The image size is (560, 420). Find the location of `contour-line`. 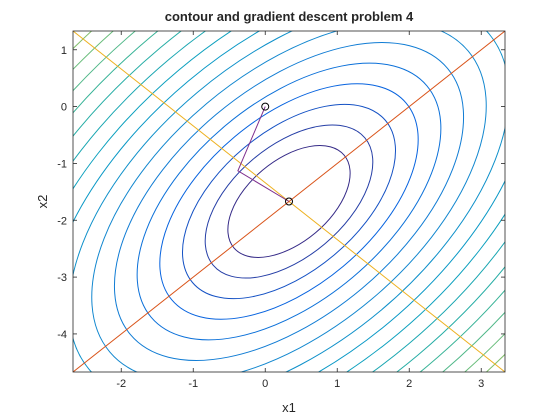

contour-line is located at coordinates (289, 201).